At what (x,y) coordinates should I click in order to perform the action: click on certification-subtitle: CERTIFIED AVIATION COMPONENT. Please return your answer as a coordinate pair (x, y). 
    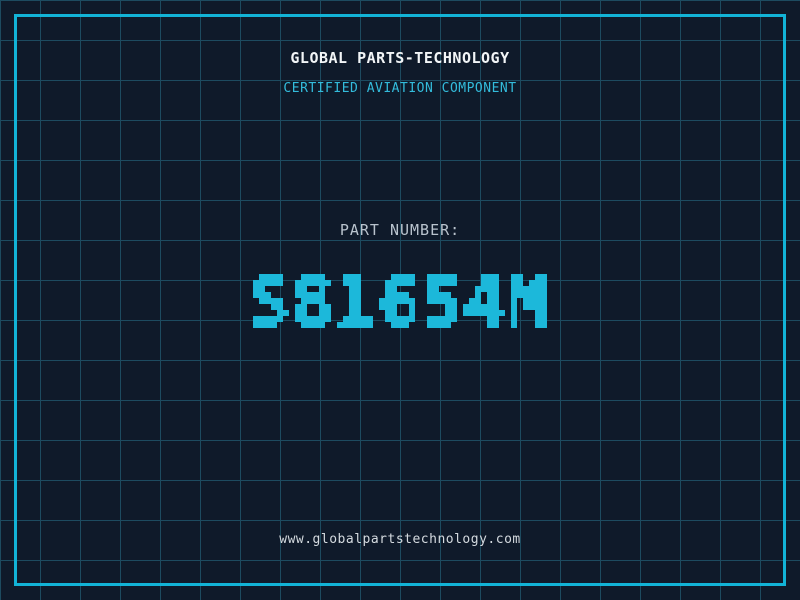
    Looking at the image, I should click on (400, 88).